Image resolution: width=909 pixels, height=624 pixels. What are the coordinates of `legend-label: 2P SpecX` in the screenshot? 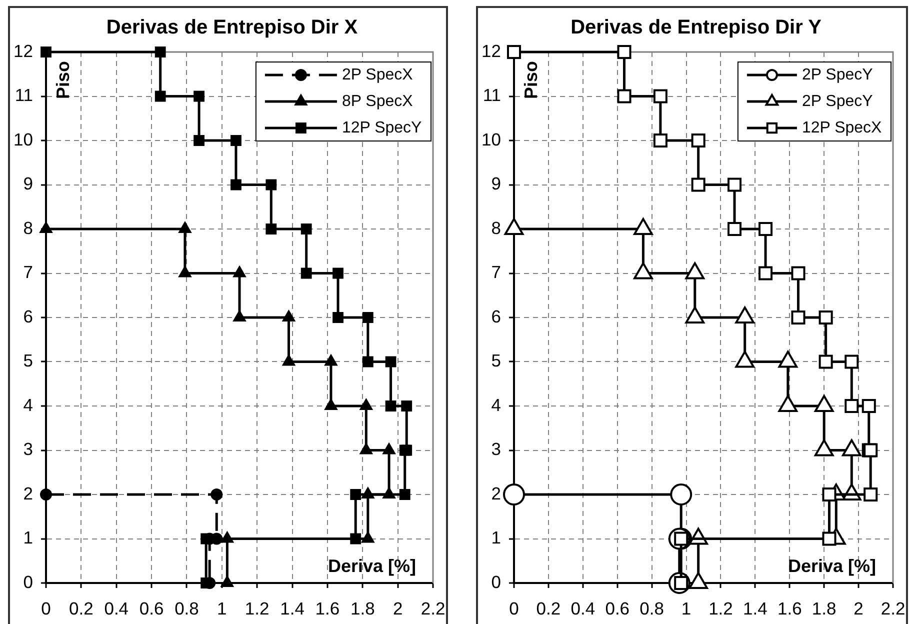 It's located at (378, 75).